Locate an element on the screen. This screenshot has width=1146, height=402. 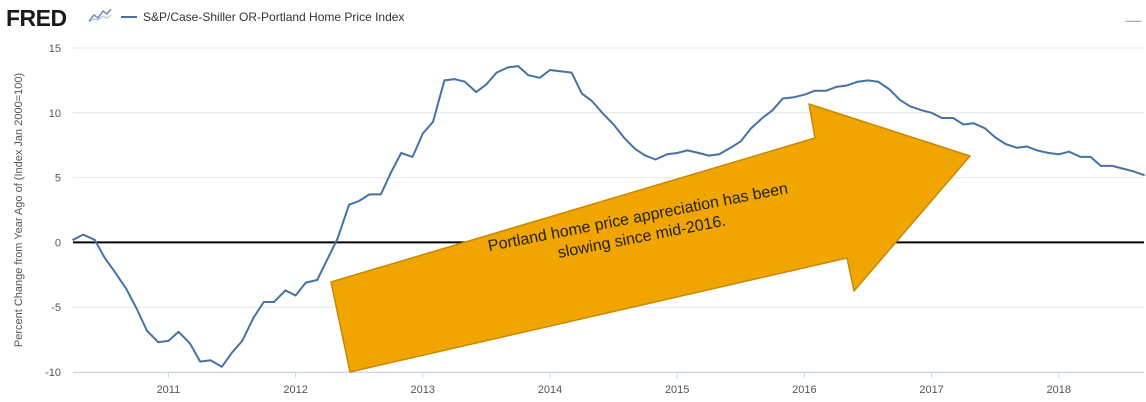
x-tick-label: 2013 is located at coordinates (423, 390).